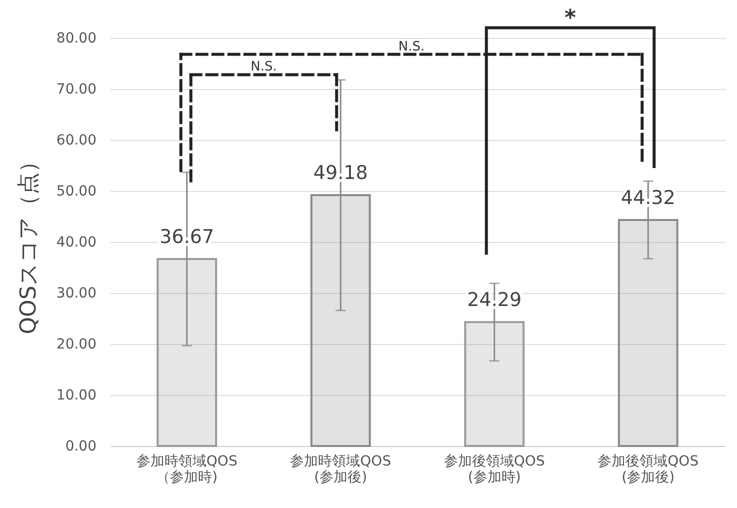 The image size is (737, 508). I want to click on y-tick-label: 10.00, so click(76, 396).